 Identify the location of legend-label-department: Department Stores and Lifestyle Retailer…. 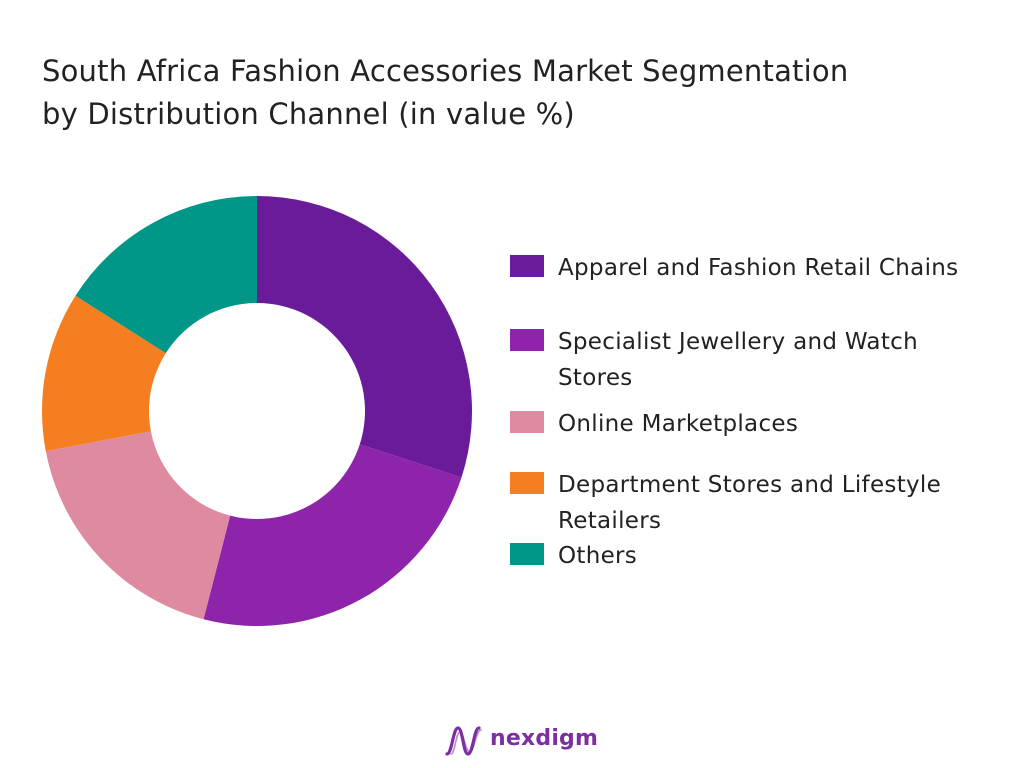
(783, 503).